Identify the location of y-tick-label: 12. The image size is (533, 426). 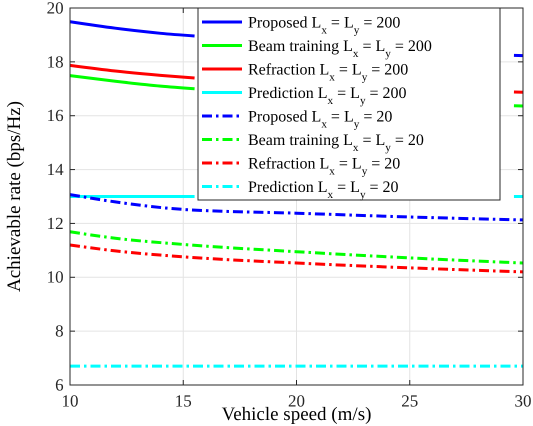
(55, 223).